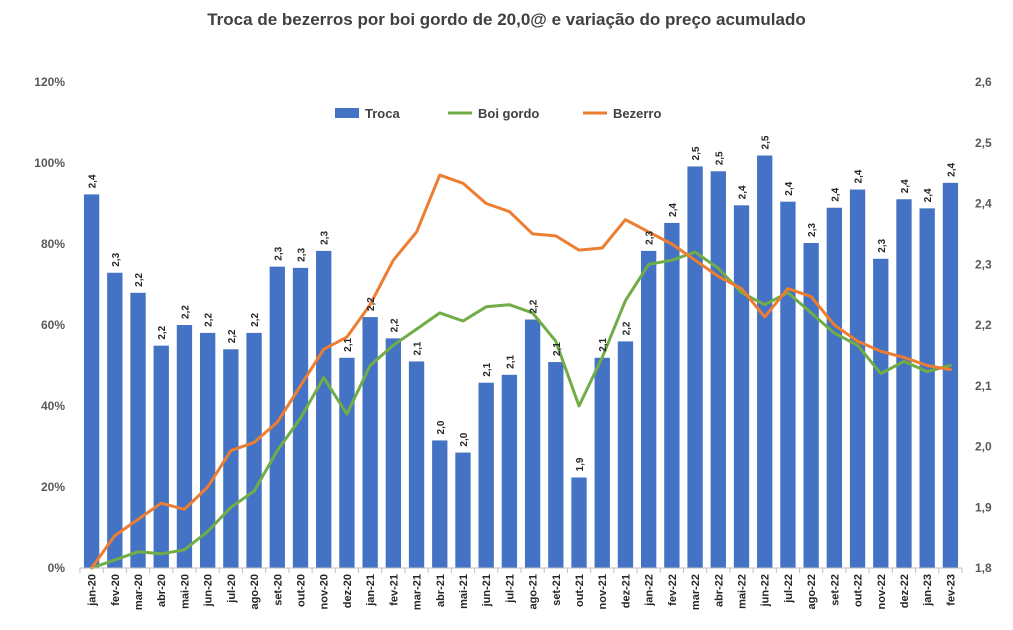 This screenshot has height=630, width=1013. What do you see at coordinates (580, 464) in the screenshot?
I see `data-label-out-21: 1,9` at bounding box center [580, 464].